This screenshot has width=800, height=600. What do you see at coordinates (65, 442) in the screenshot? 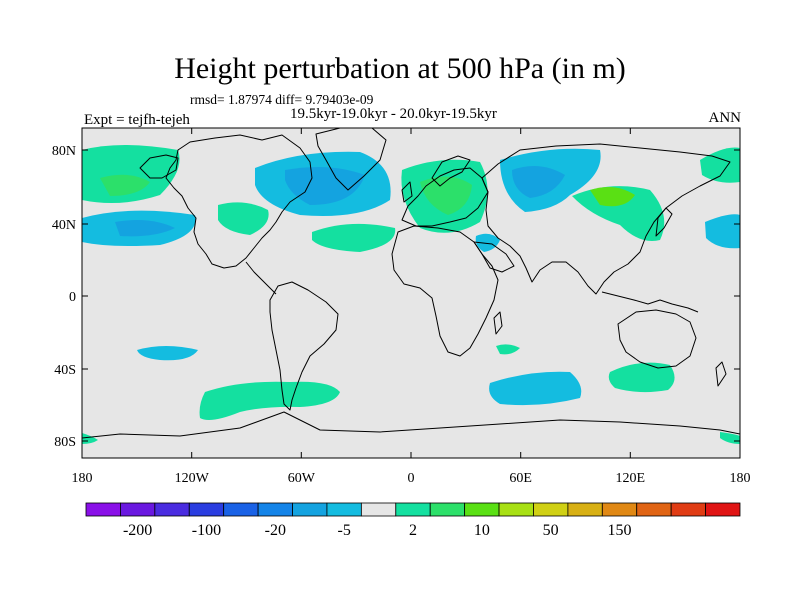
I see `lat-label: 80S` at bounding box center [65, 442].